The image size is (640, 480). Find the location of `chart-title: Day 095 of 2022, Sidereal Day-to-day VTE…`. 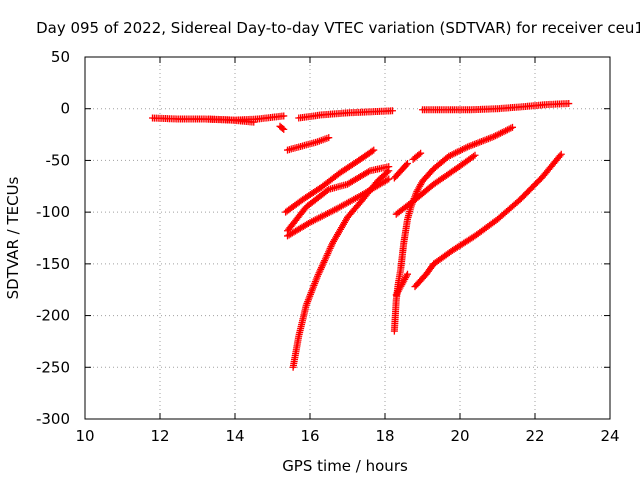

chart-title: Day 095 of 2022, Sidereal Day-to-day VTE… is located at coordinates (338, 28).